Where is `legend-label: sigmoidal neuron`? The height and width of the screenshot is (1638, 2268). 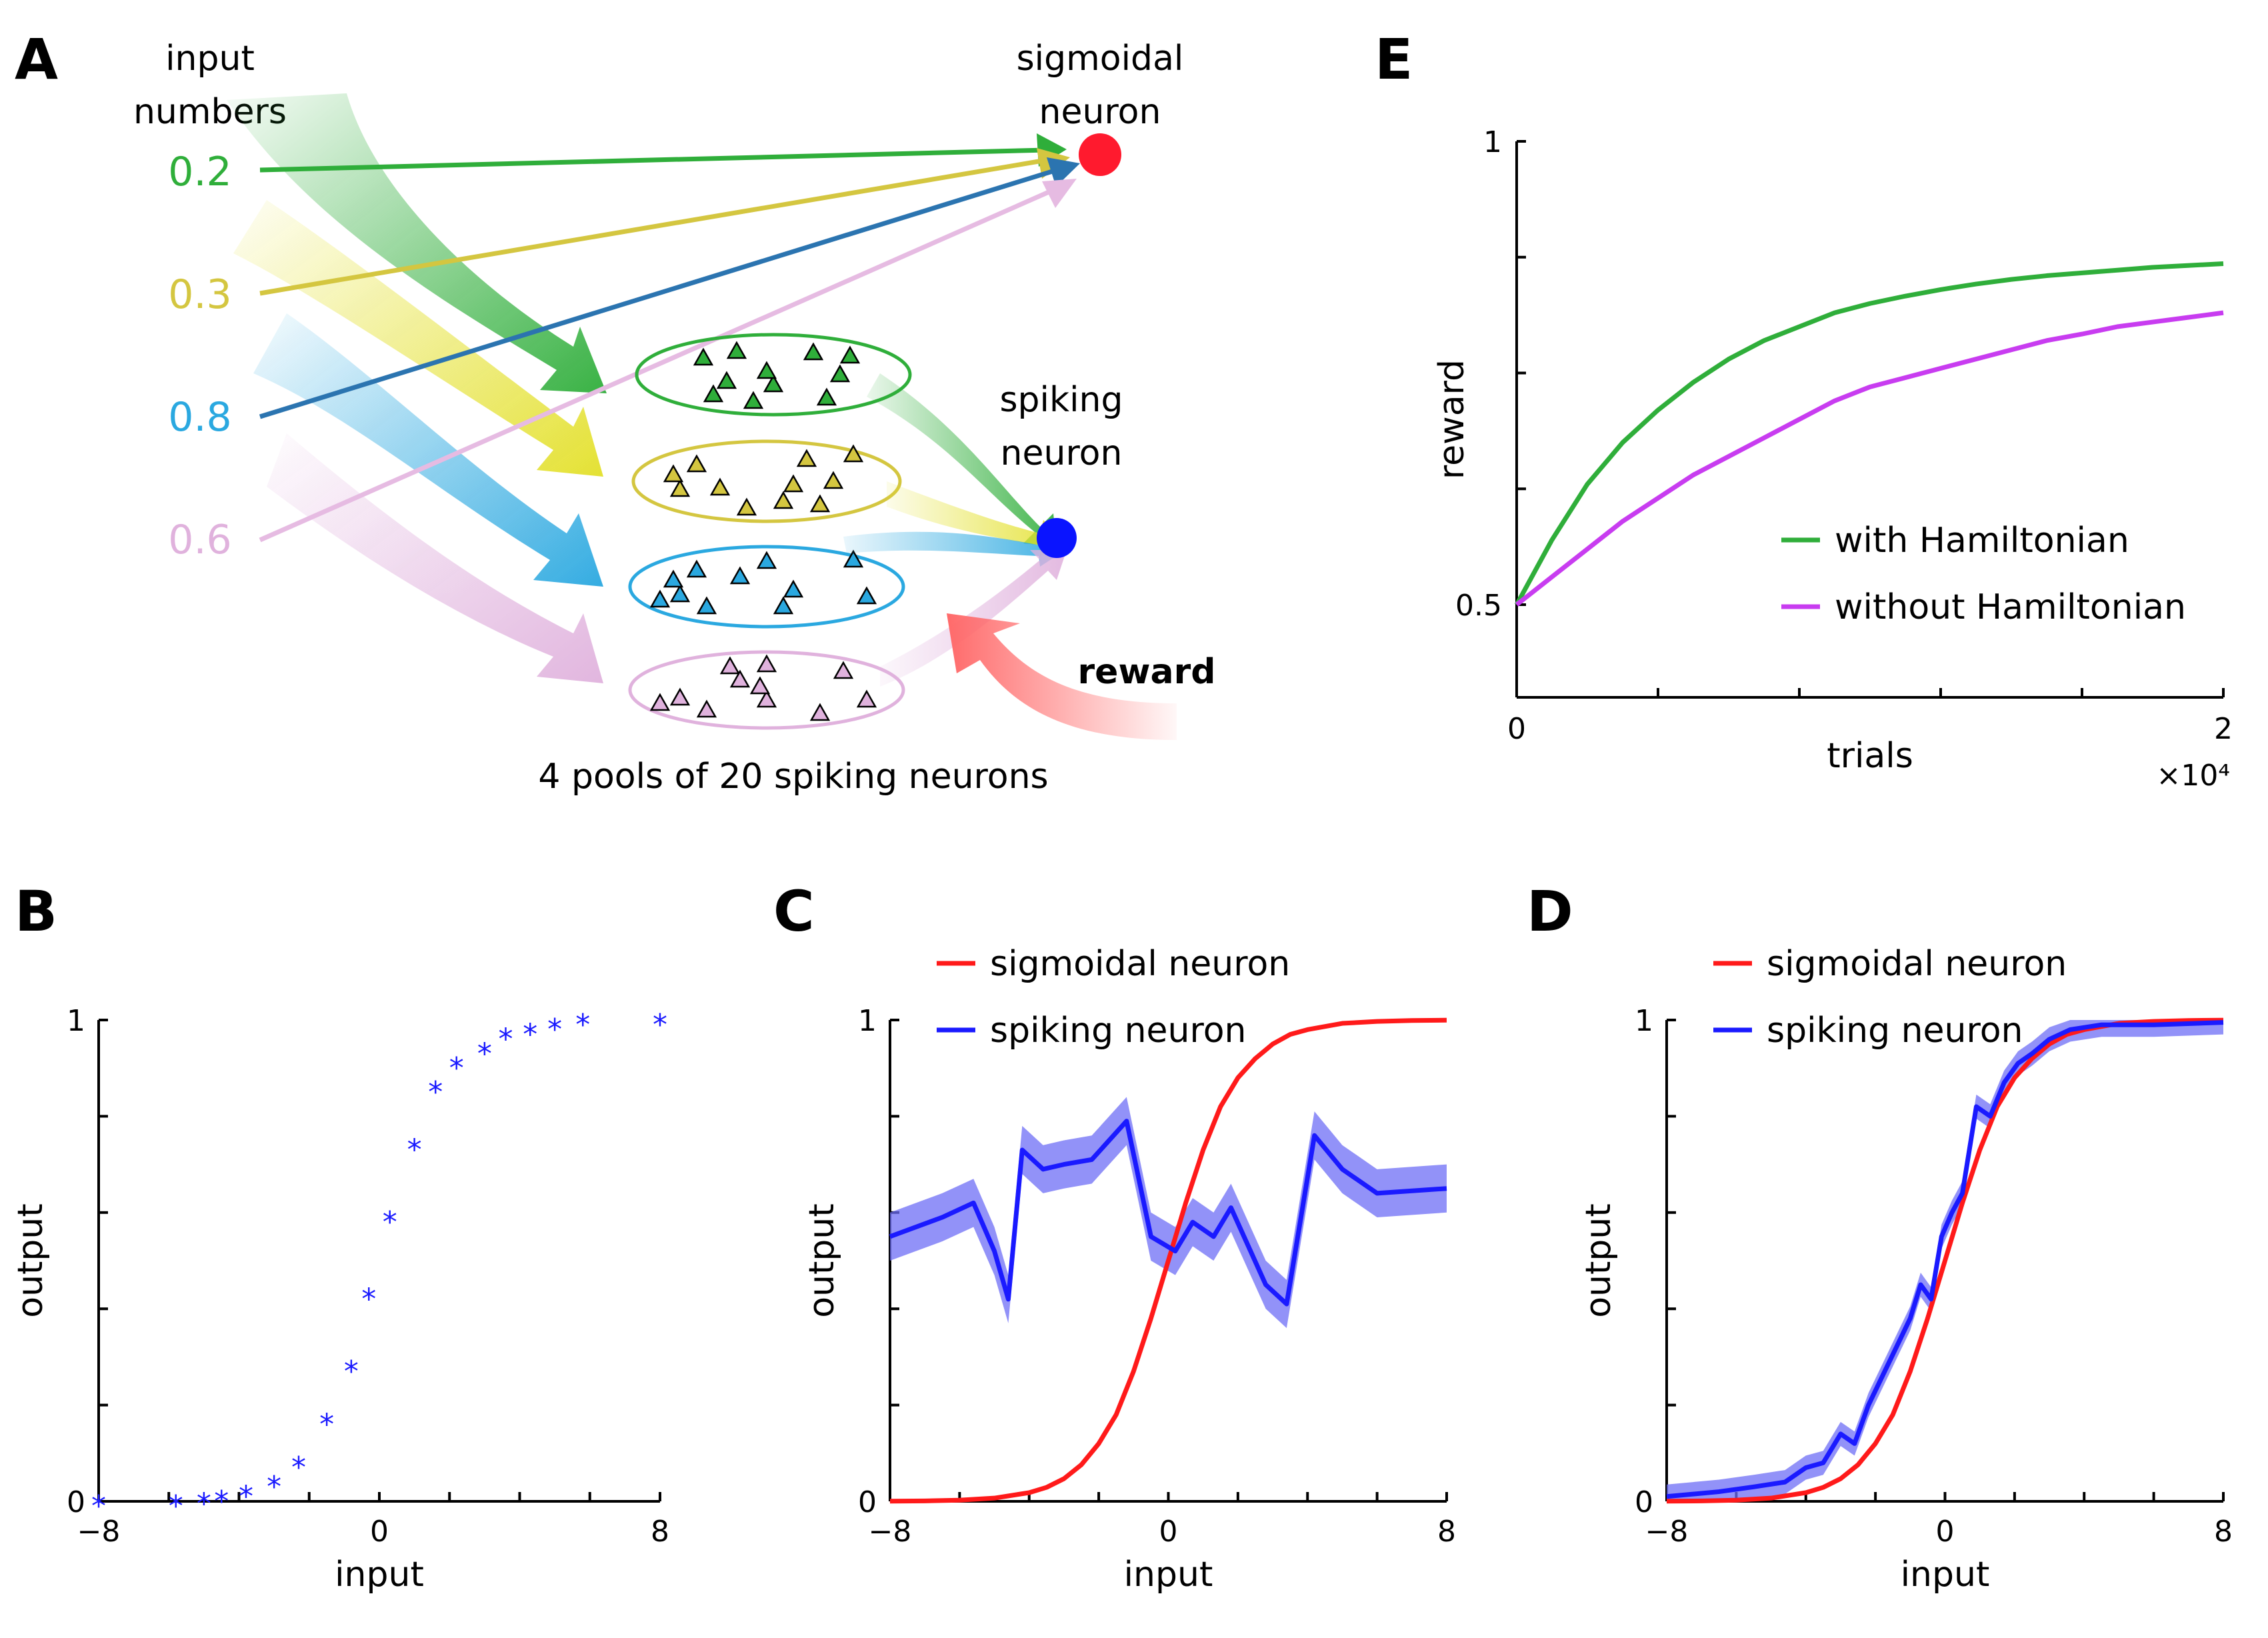
legend-label: sigmoidal neuron is located at coordinates (1917, 964).